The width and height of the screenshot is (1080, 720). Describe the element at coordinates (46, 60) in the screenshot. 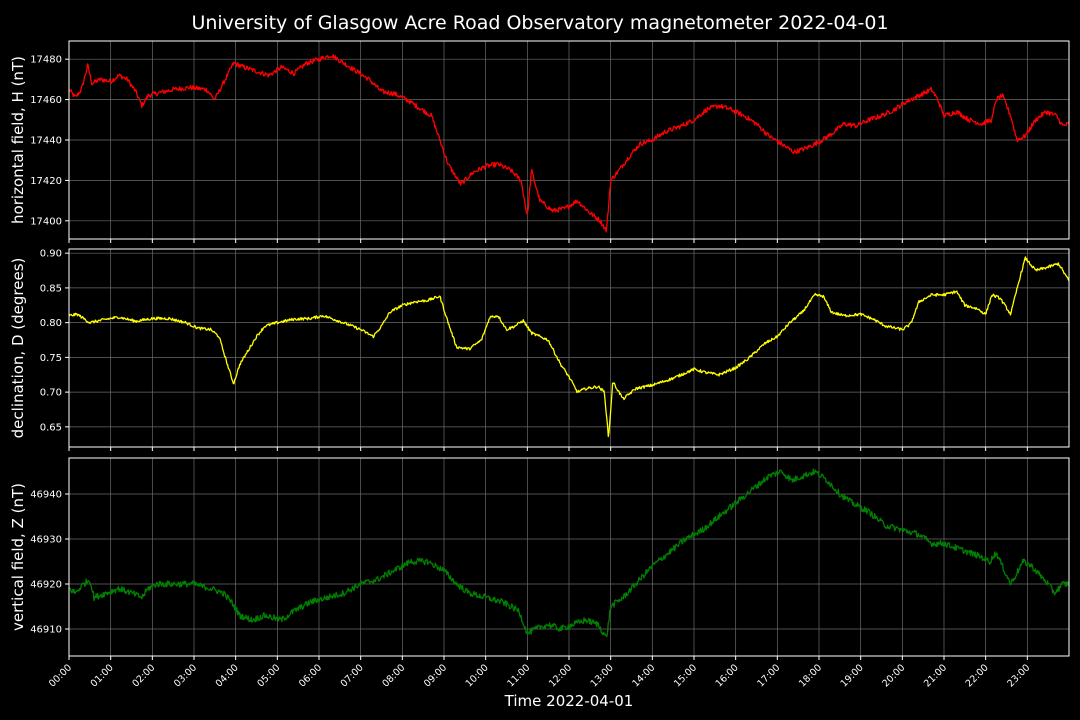

I see `y-tick-label: 17480` at that location.